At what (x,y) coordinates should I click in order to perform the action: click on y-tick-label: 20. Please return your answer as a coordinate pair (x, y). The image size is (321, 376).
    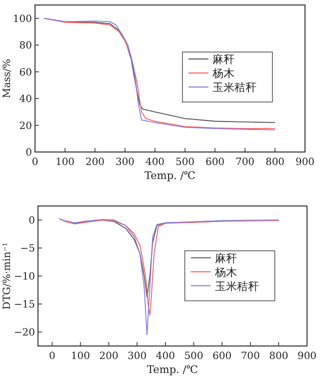
    Looking at the image, I should click on (25, 126).